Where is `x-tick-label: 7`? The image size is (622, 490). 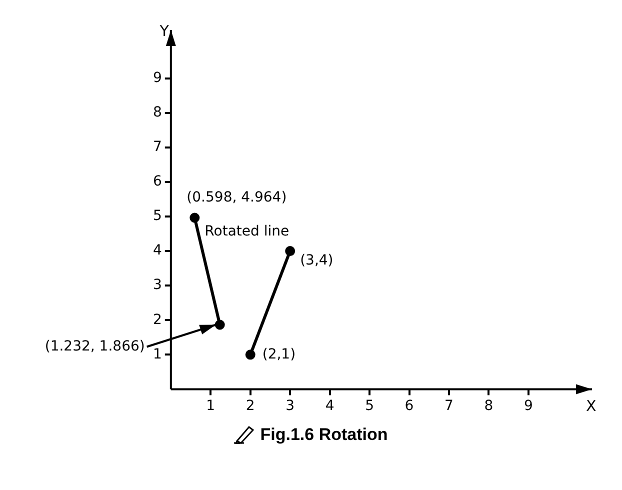
x-tick-label: 7 is located at coordinates (449, 406).